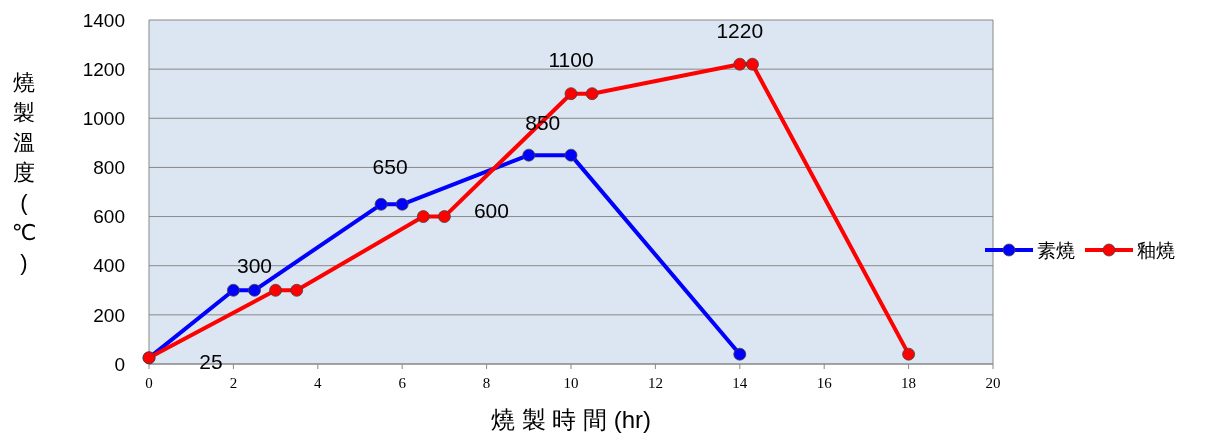 Image resolution: width=1228 pixels, height=441 pixels. What do you see at coordinates (103, 69) in the screenshot?
I see `y-tick-label: 1200` at bounding box center [103, 69].